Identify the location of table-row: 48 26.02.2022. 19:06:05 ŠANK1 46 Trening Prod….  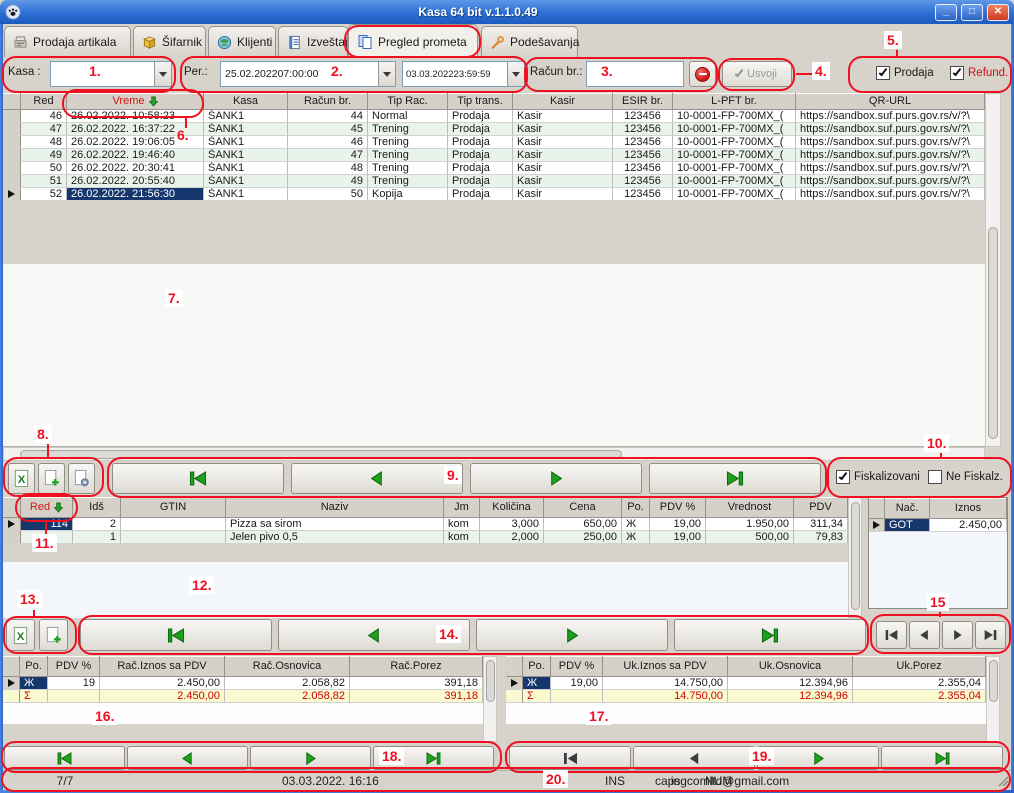
(494, 142).